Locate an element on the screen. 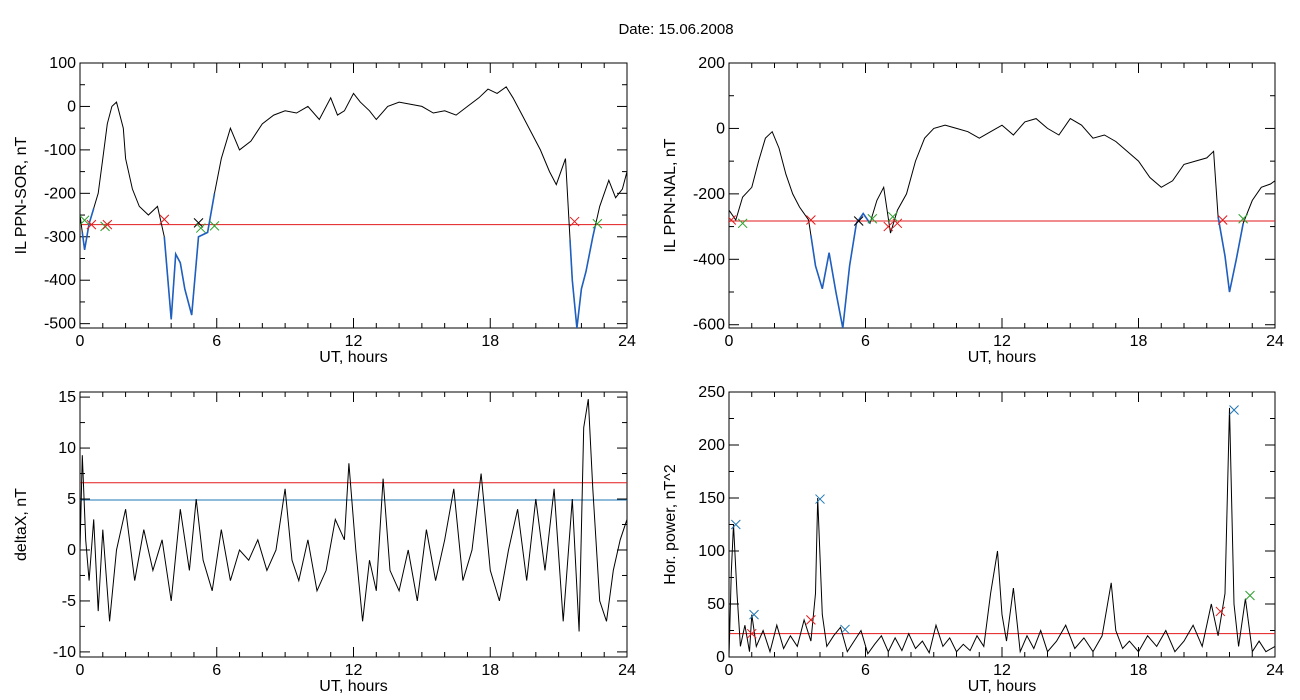  y-axis-title: deltaX, nT is located at coordinates (21, 524).